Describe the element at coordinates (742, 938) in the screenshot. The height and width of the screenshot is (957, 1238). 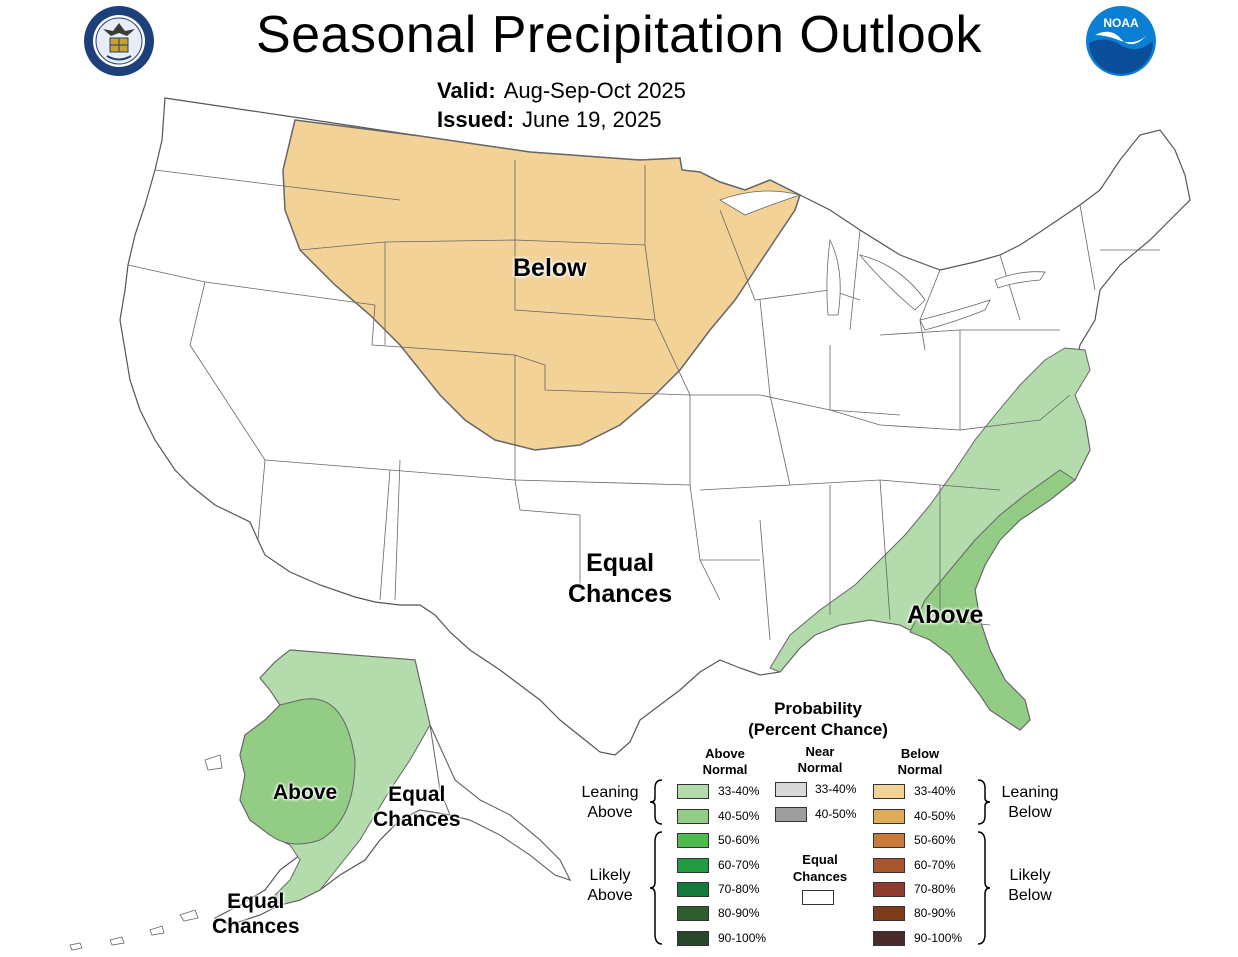
I see `legend-label-above-90-100: 90-100%` at that location.